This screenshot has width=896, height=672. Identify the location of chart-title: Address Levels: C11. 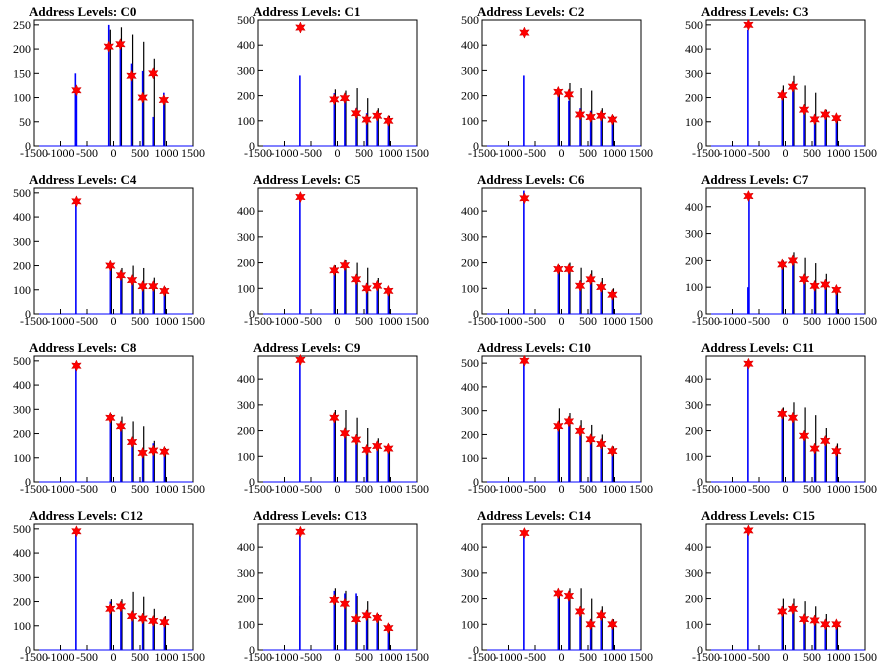
(758, 347).